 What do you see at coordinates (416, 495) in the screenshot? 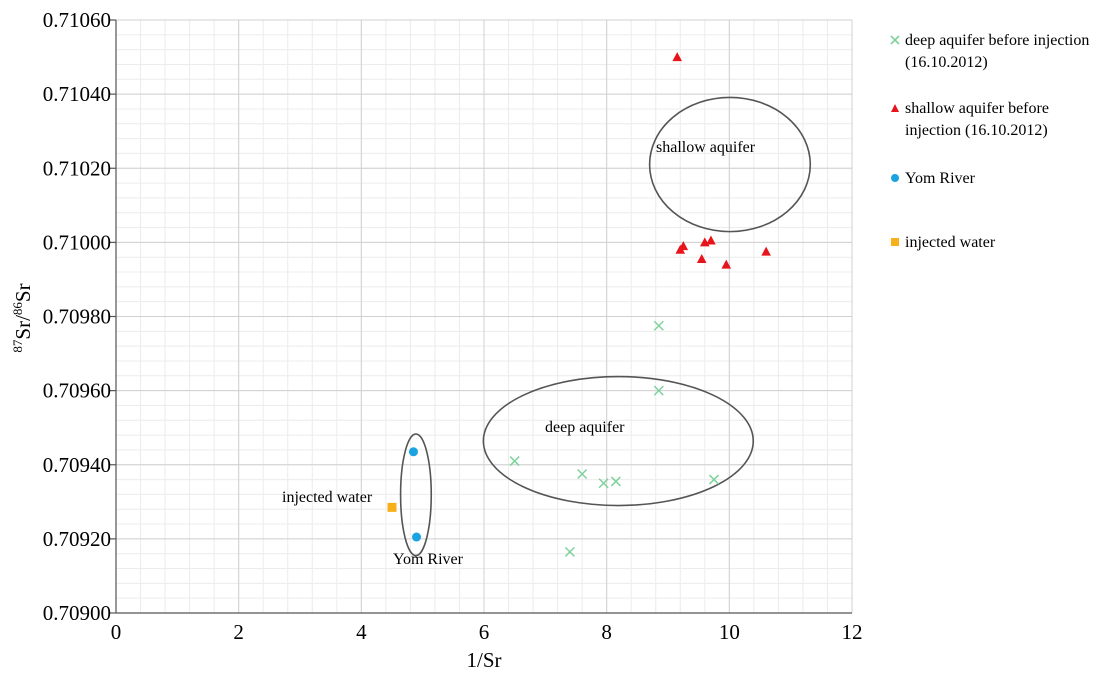
I see `yom-river-ellipse` at bounding box center [416, 495].